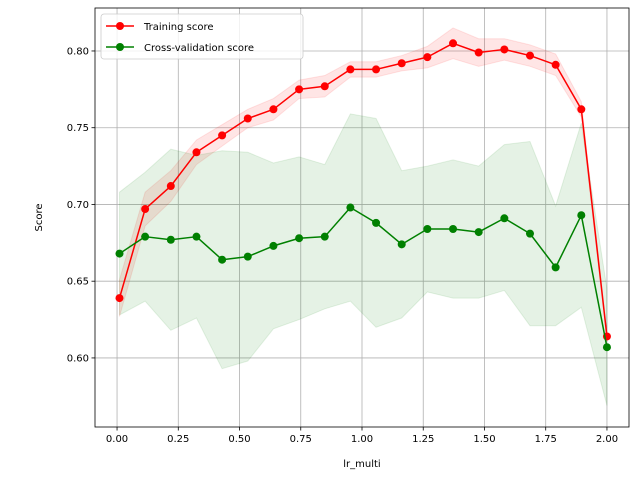 This screenshot has width=640, height=480. Describe the element at coordinates (607, 439) in the screenshot. I see `x-tick-label: 2.00` at that location.